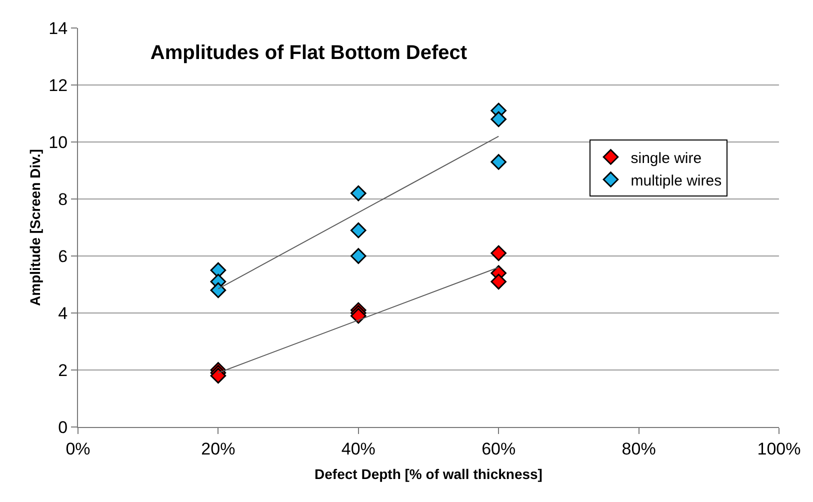 This screenshot has height=502, width=813. Describe the element at coordinates (35, 227) in the screenshot. I see `y-axis-title: Amplitude [Screen Div.]` at that location.